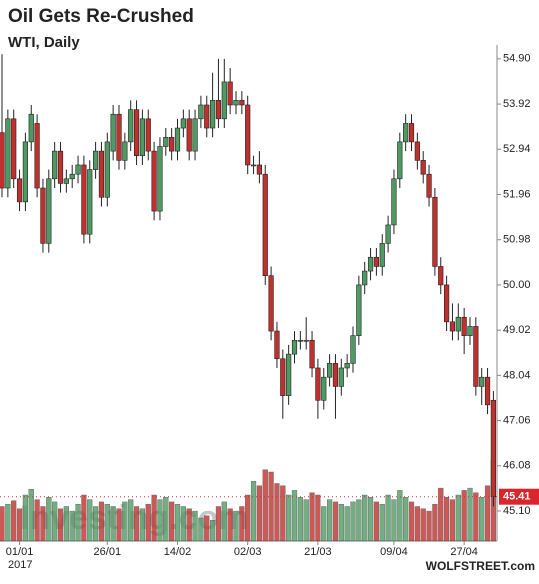  I want to click on chart-title: Oil Gets Re-Crushed, so click(101, 16).